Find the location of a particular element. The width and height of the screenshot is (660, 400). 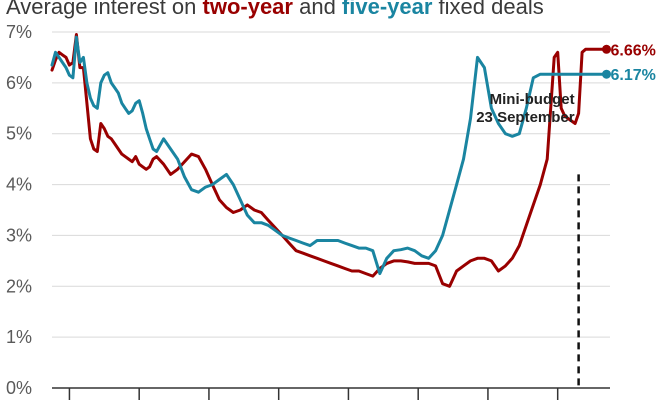

y-tick-label: 1% is located at coordinates (19, 337).